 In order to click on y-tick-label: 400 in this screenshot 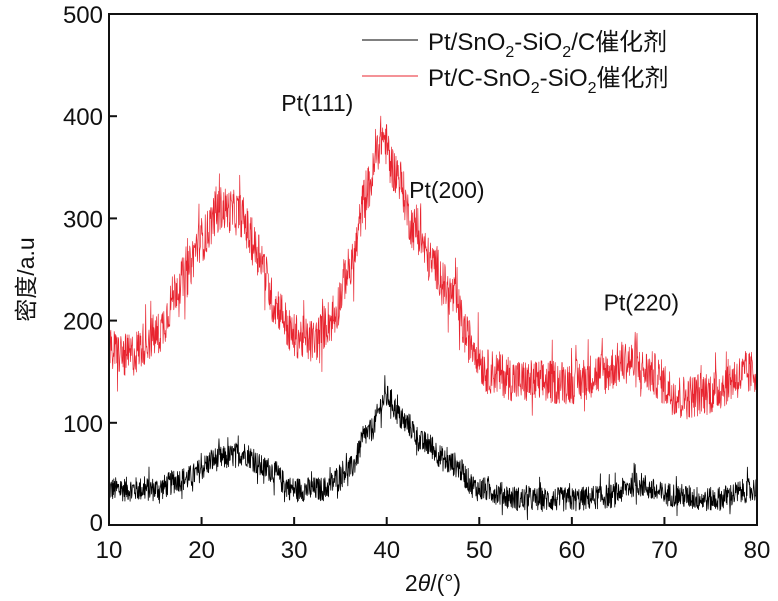, I will do `click(83, 117)`.